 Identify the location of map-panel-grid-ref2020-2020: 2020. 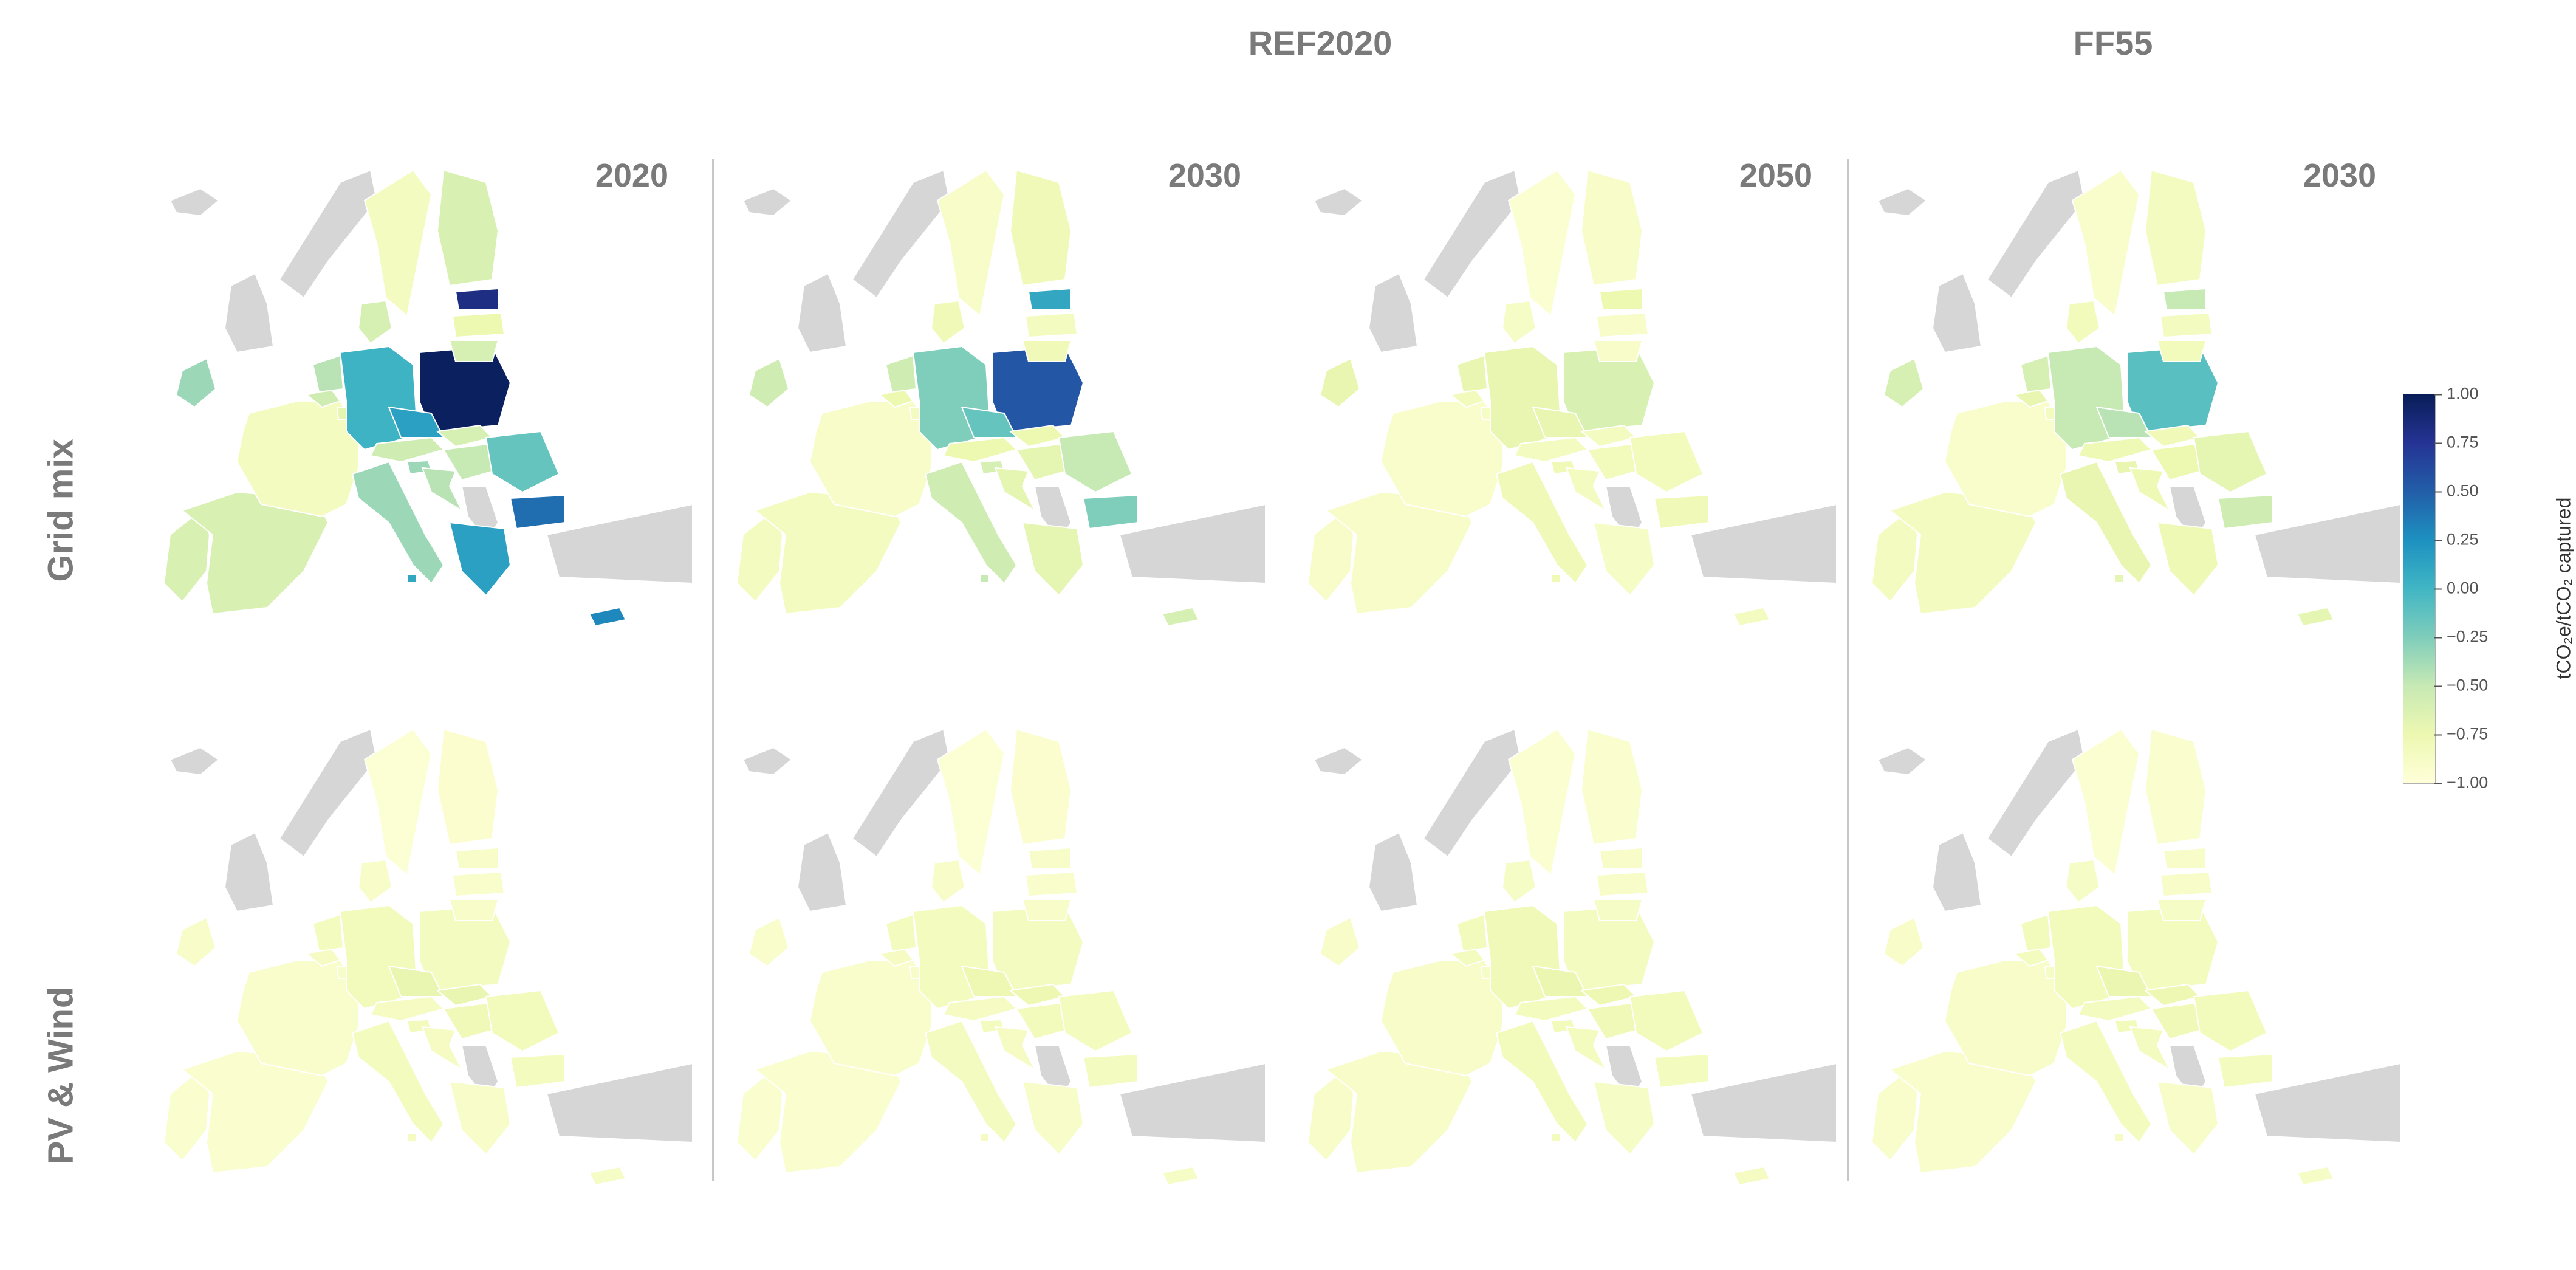
(419, 419).